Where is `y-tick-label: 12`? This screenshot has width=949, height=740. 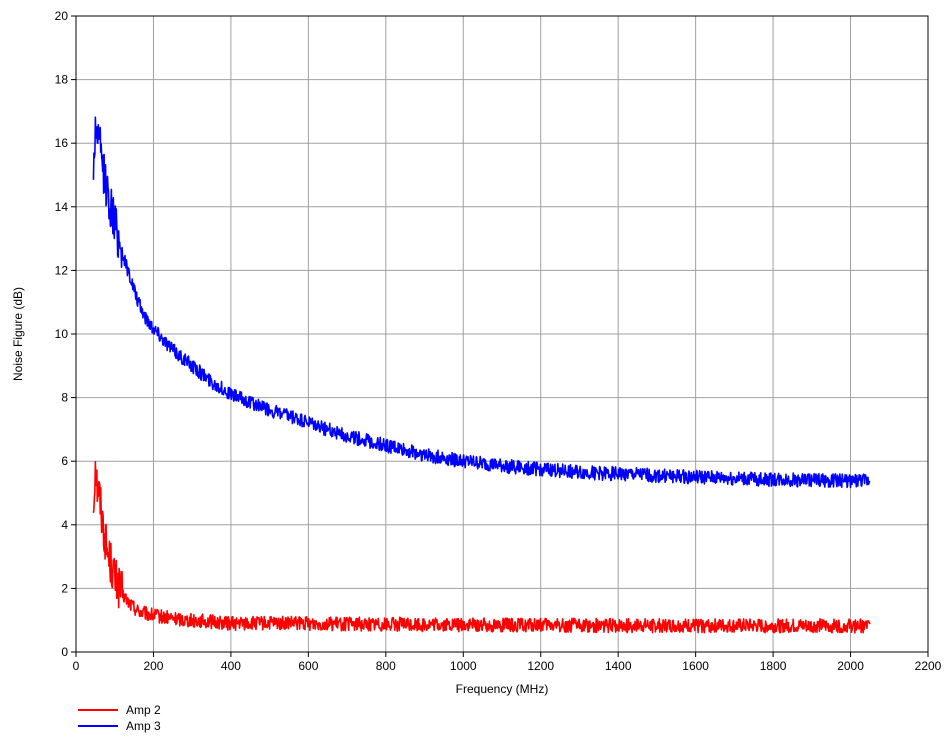 y-tick-label: 12 is located at coordinates (62, 270).